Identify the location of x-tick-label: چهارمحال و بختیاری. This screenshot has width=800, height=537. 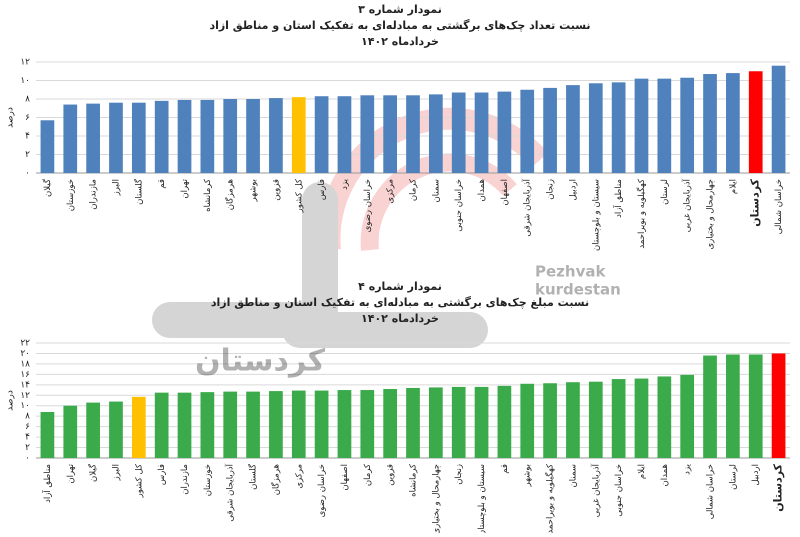
(711, 214).